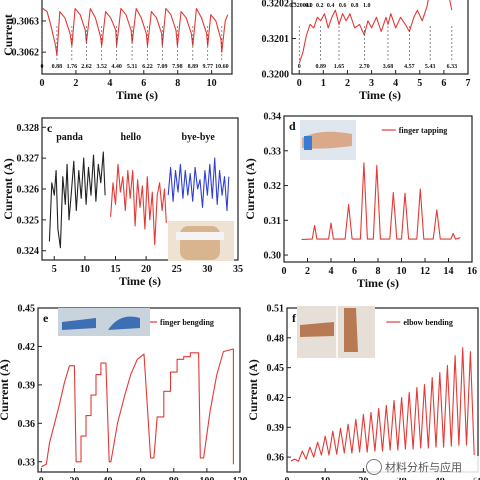 The width and height of the screenshot is (480, 480). I want to click on annotation-label: 3.52, so click(101, 67).